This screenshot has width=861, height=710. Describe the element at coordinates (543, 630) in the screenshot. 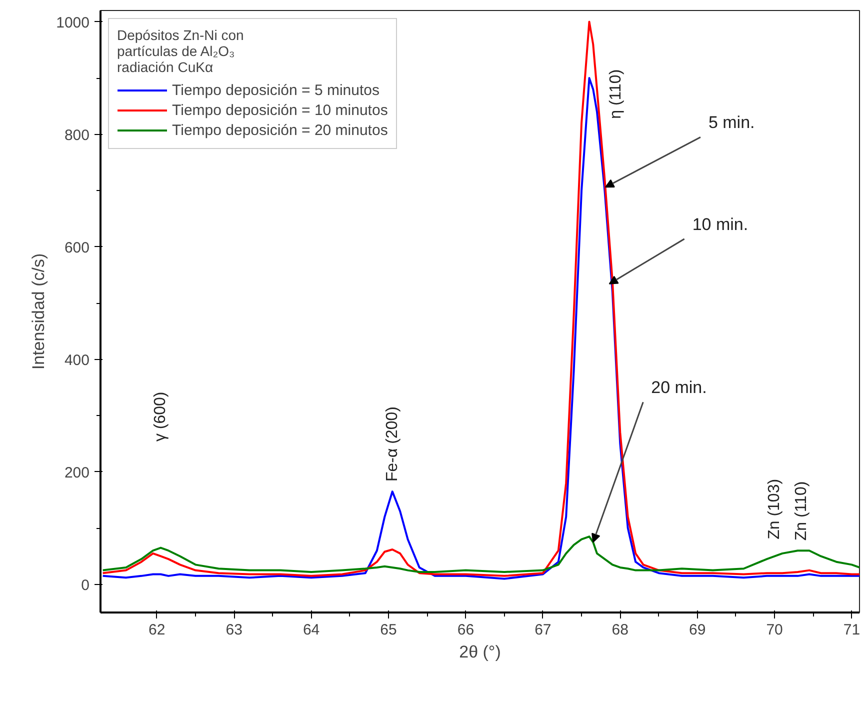

I see `x-tick-label: 67` at that location.